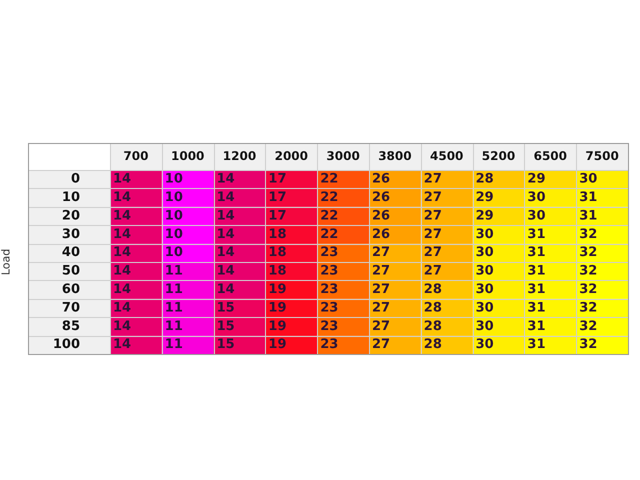 This screenshot has height=480, width=640. Describe the element at coordinates (499, 155) in the screenshot. I see `x-tick-label: 5200` at that location.